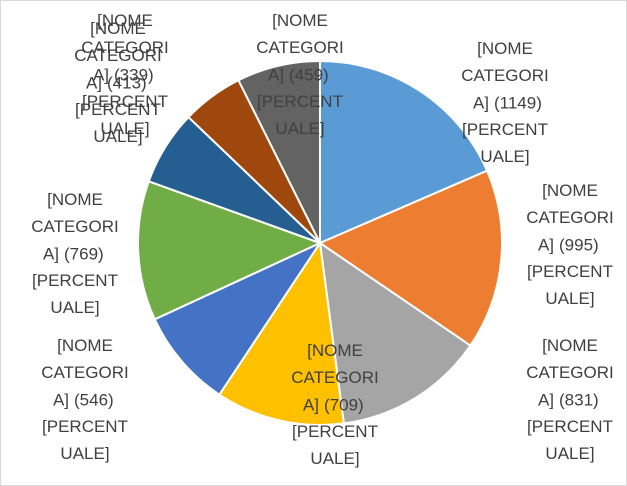 The width and height of the screenshot is (627, 486). Describe the element at coordinates (84, 253) in the screenshot. I see `value-label: (769)` at that location.